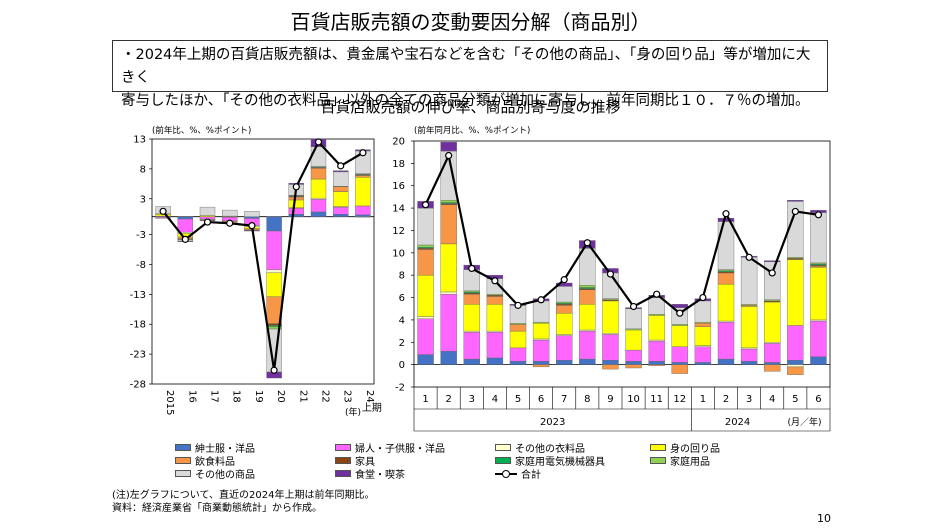  Describe the element at coordinates (805, 422) in the screenshot. I see `month-unit-label: (月／年)` at that location.